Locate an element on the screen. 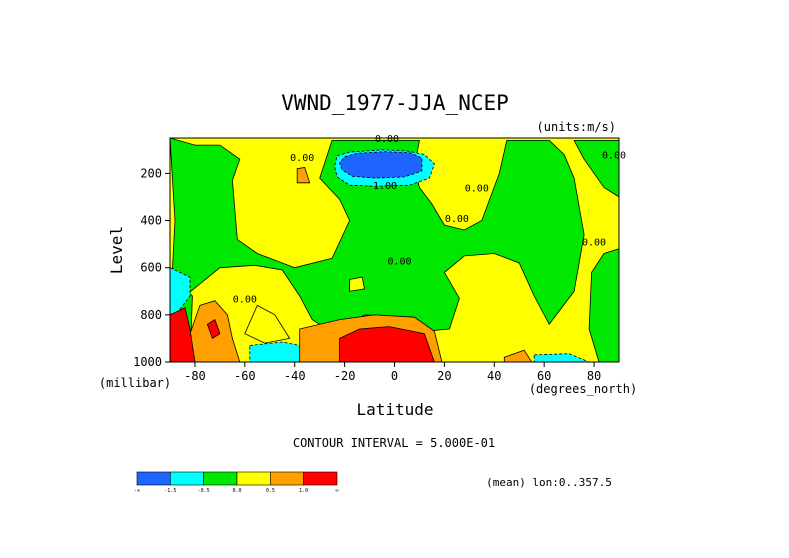 The width and height of the screenshot is (789, 558). y-tick-label: 1000 is located at coordinates (147, 362).